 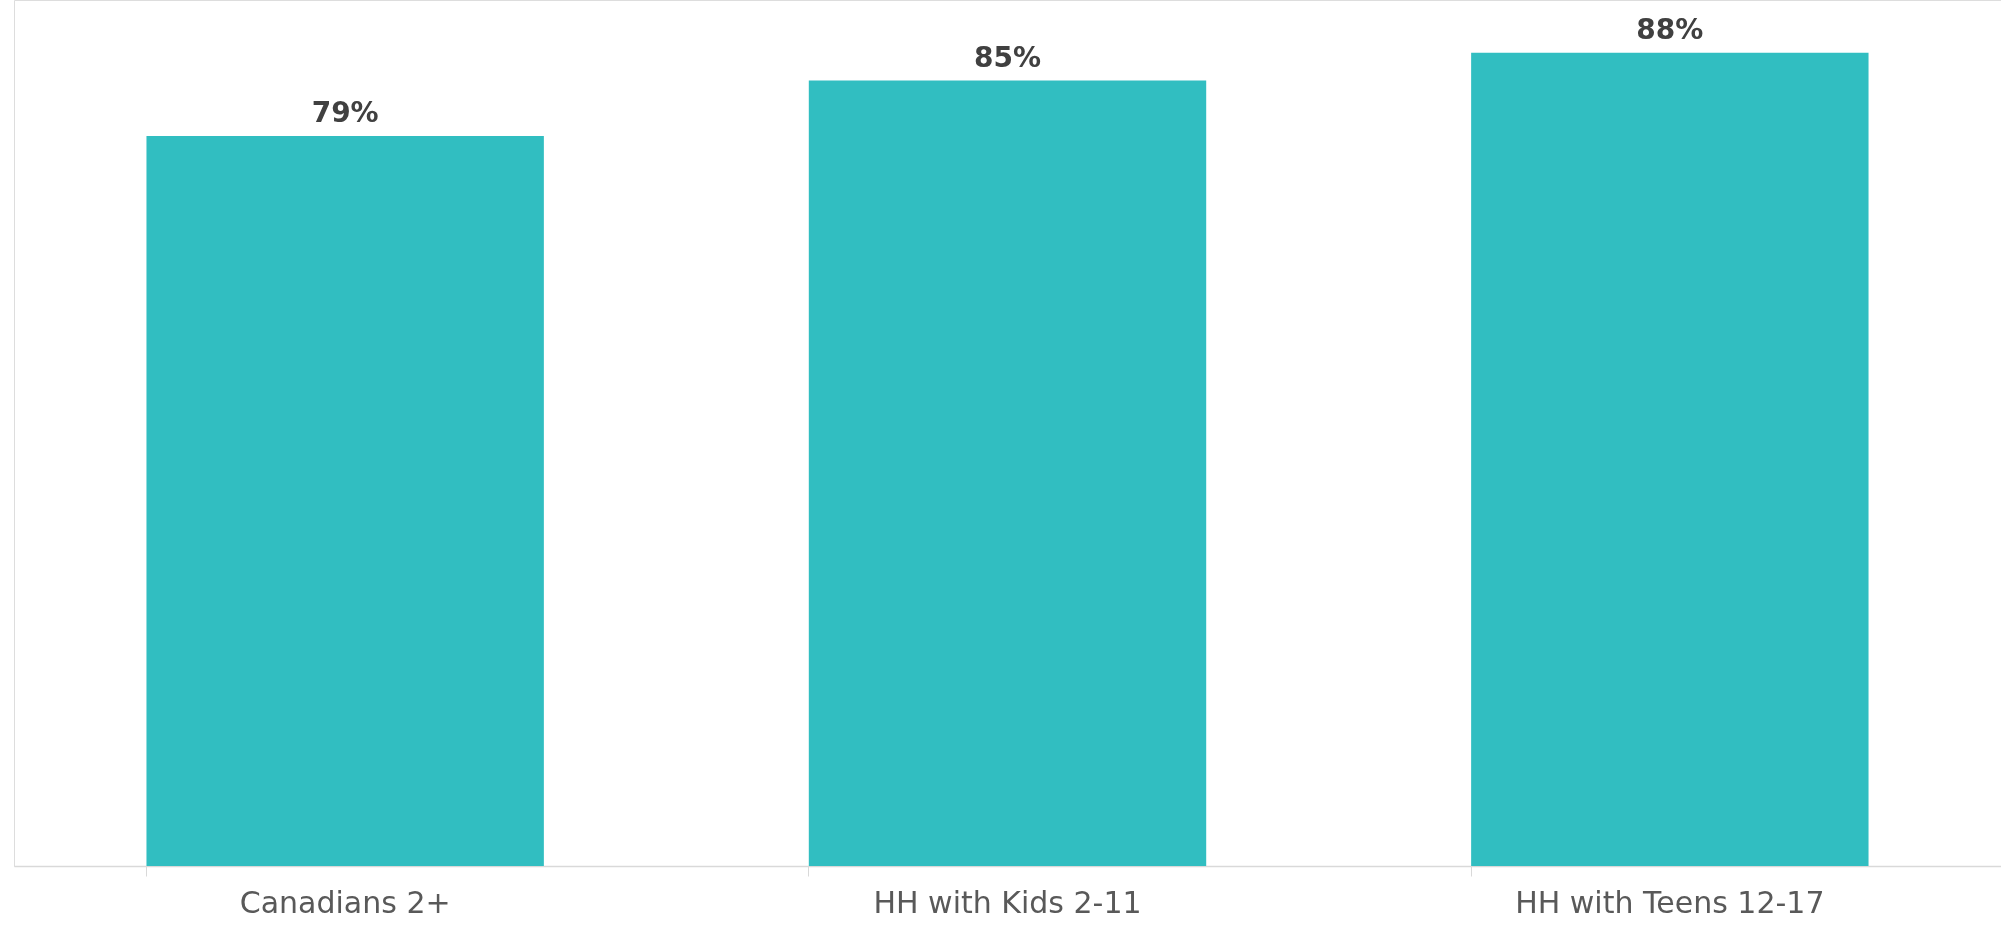 I want to click on x-tick-label: Canadians 2+, so click(x=345, y=902).